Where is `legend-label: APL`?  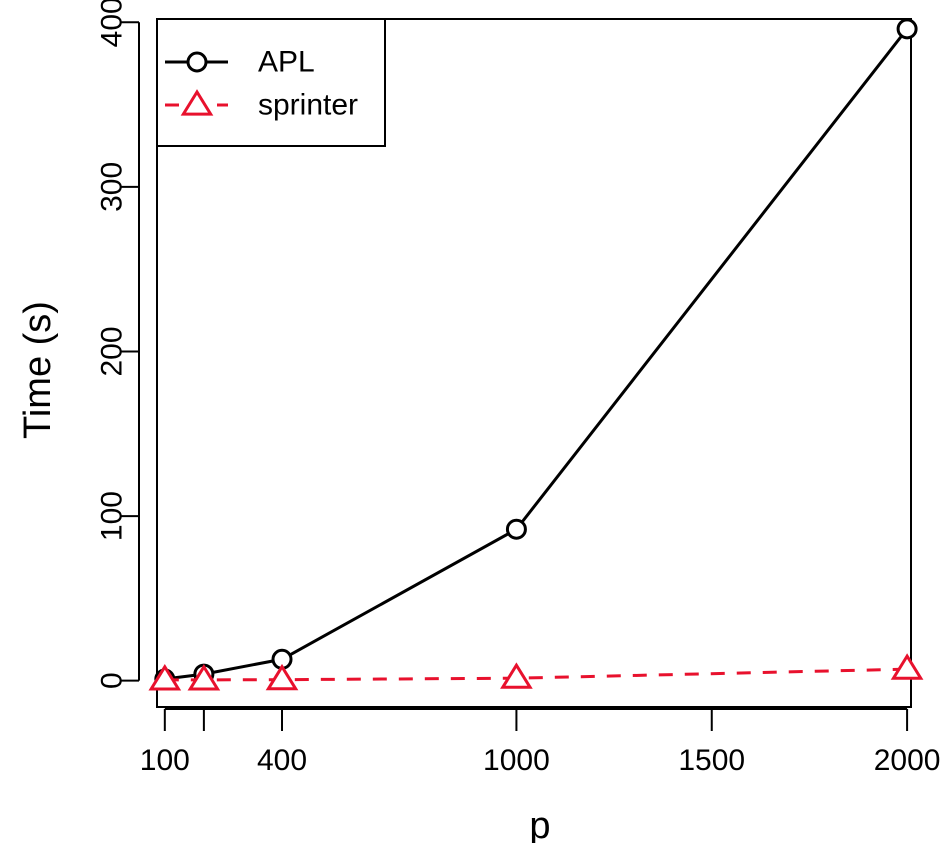 legend-label: APL is located at coordinates (286, 62).